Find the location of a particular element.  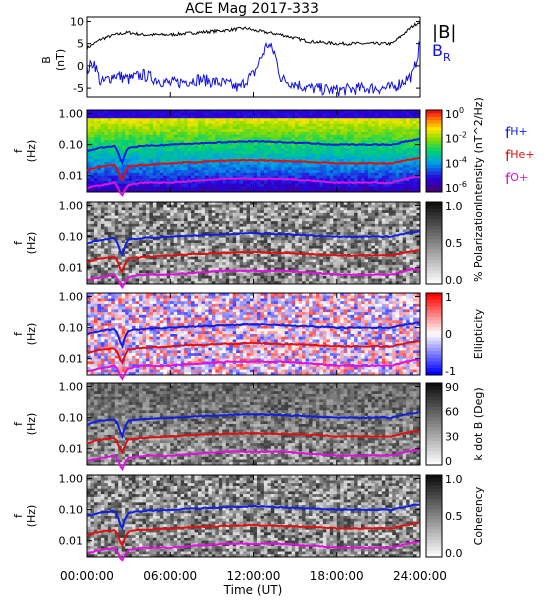

legend-f_H+: fH+ is located at coordinates (516, 133).